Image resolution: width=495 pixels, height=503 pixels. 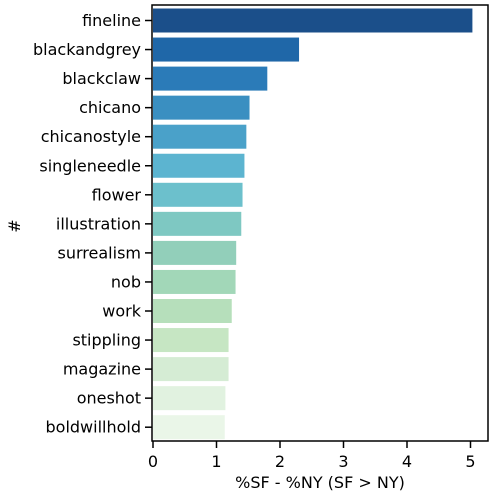 What do you see at coordinates (189, 427) in the screenshot?
I see `bar-boldwillhold` at bounding box center [189, 427].